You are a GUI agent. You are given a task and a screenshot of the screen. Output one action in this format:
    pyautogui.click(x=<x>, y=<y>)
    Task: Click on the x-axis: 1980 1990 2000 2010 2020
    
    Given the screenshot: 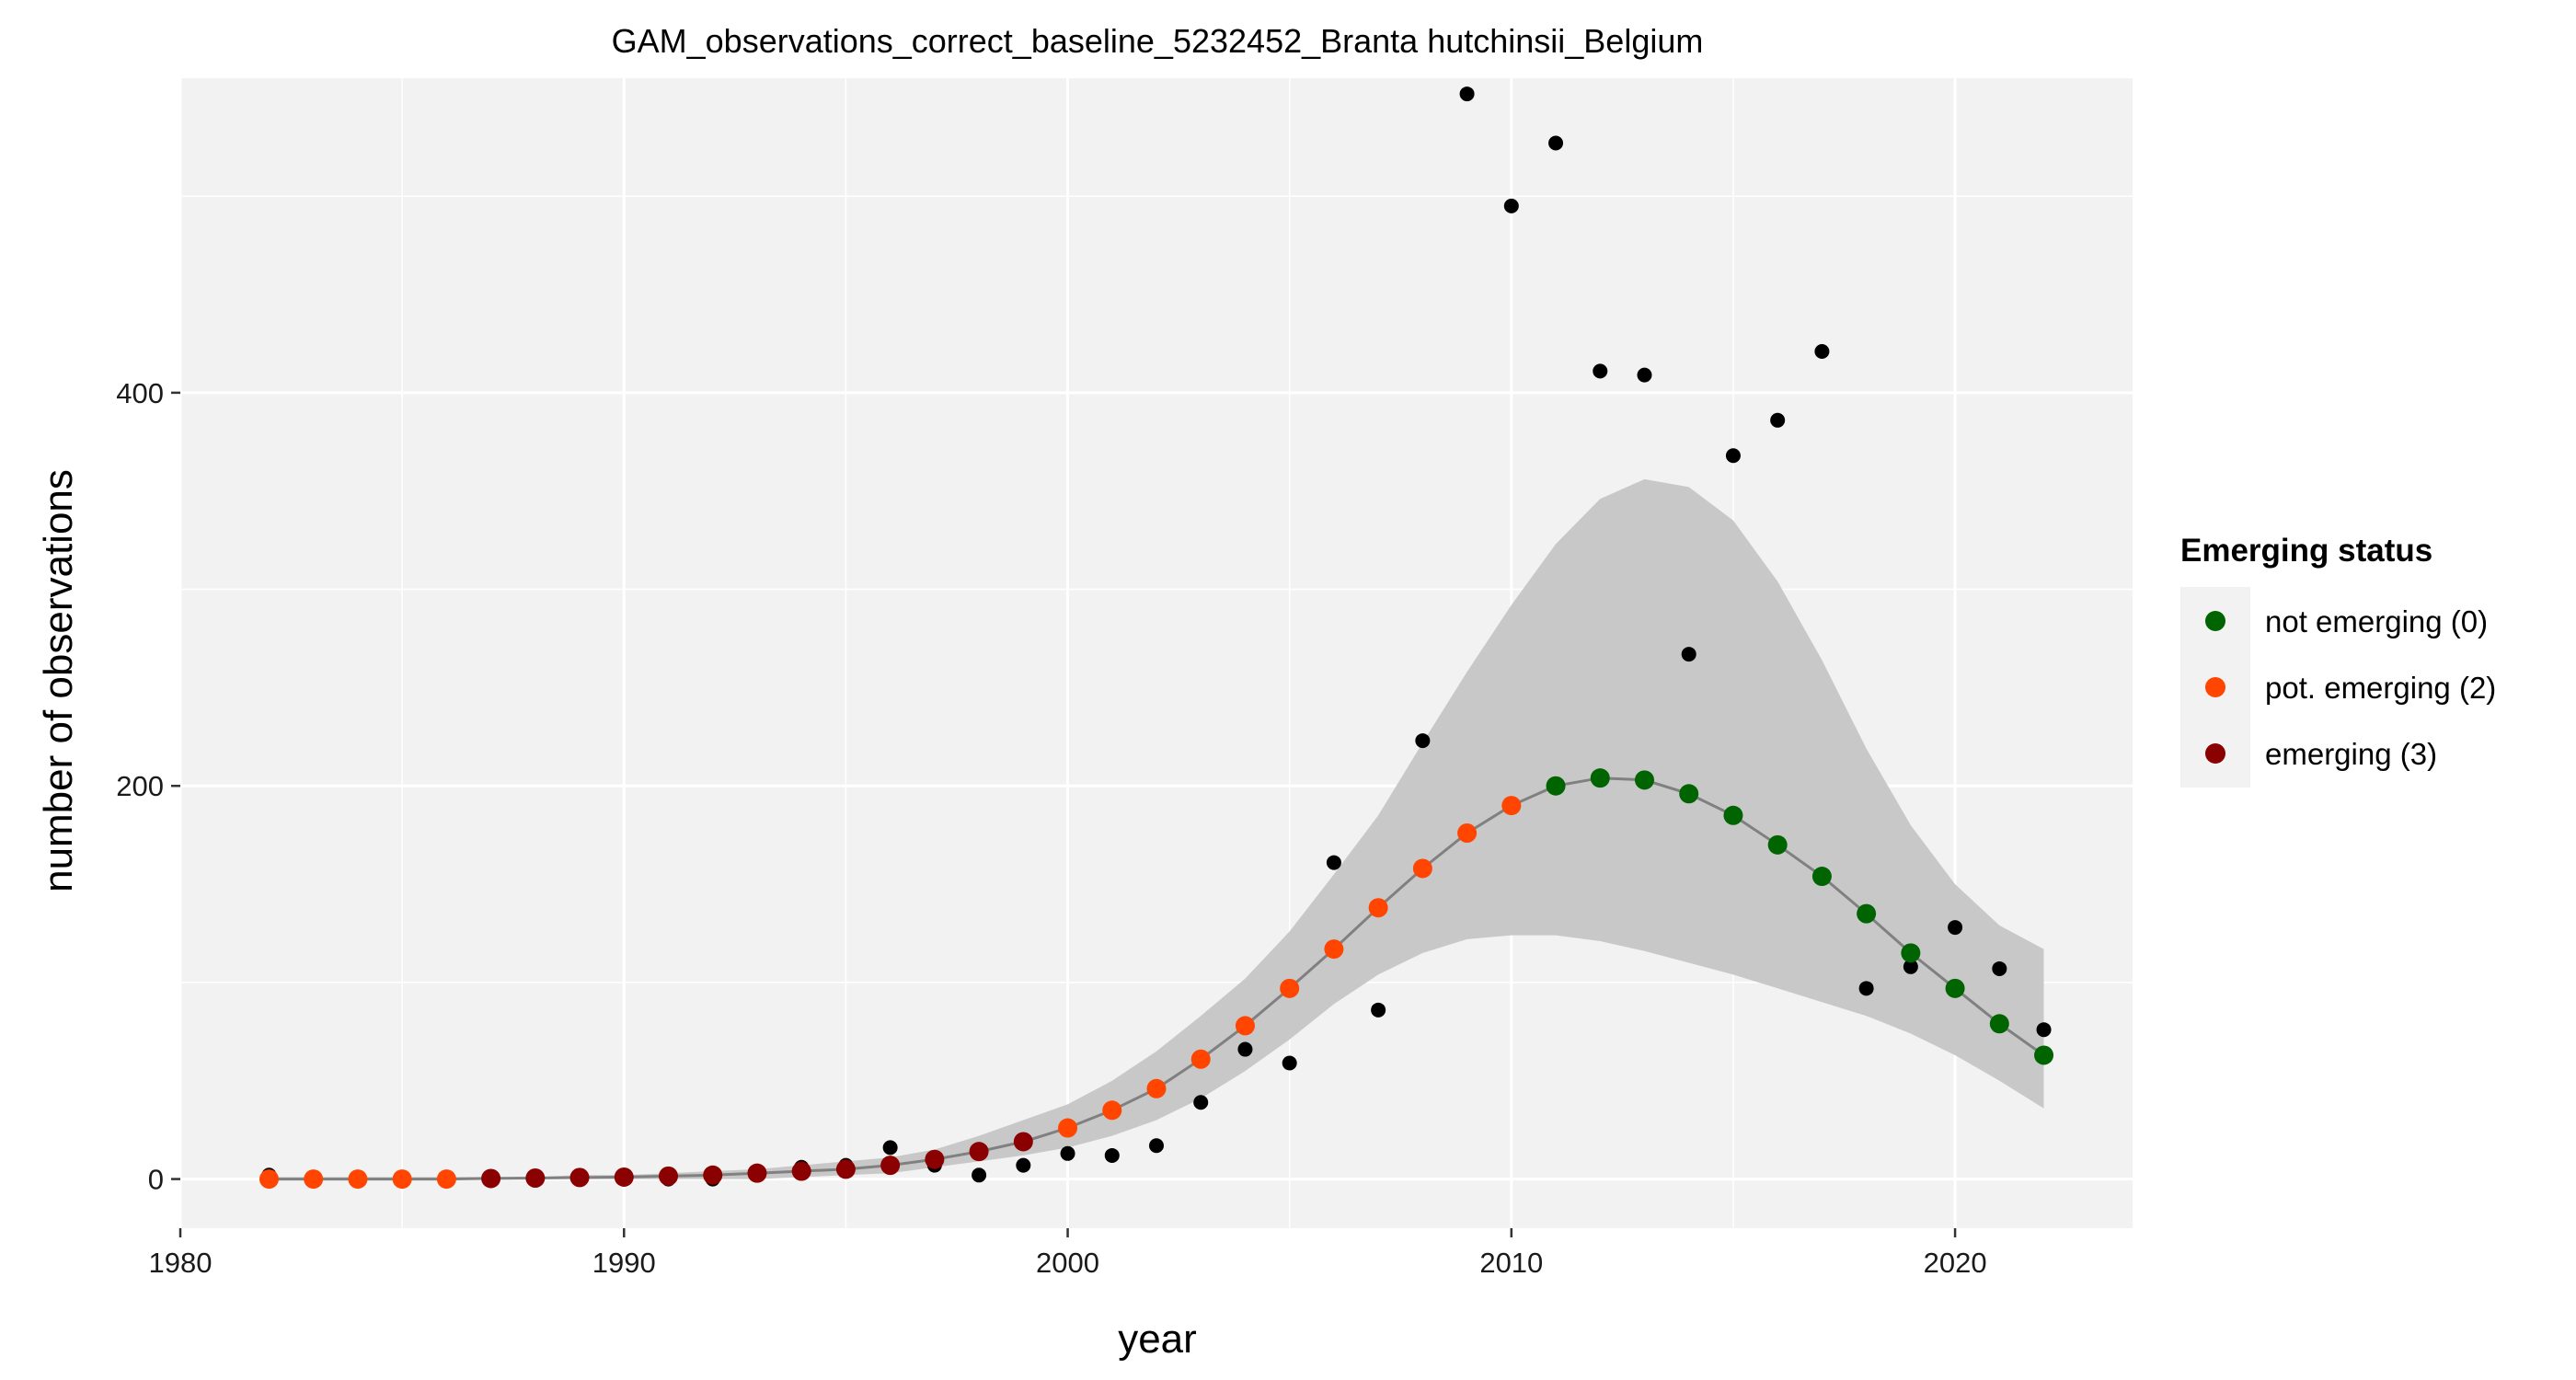 What is the action you would take?
    pyautogui.click(x=1068, y=1253)
    